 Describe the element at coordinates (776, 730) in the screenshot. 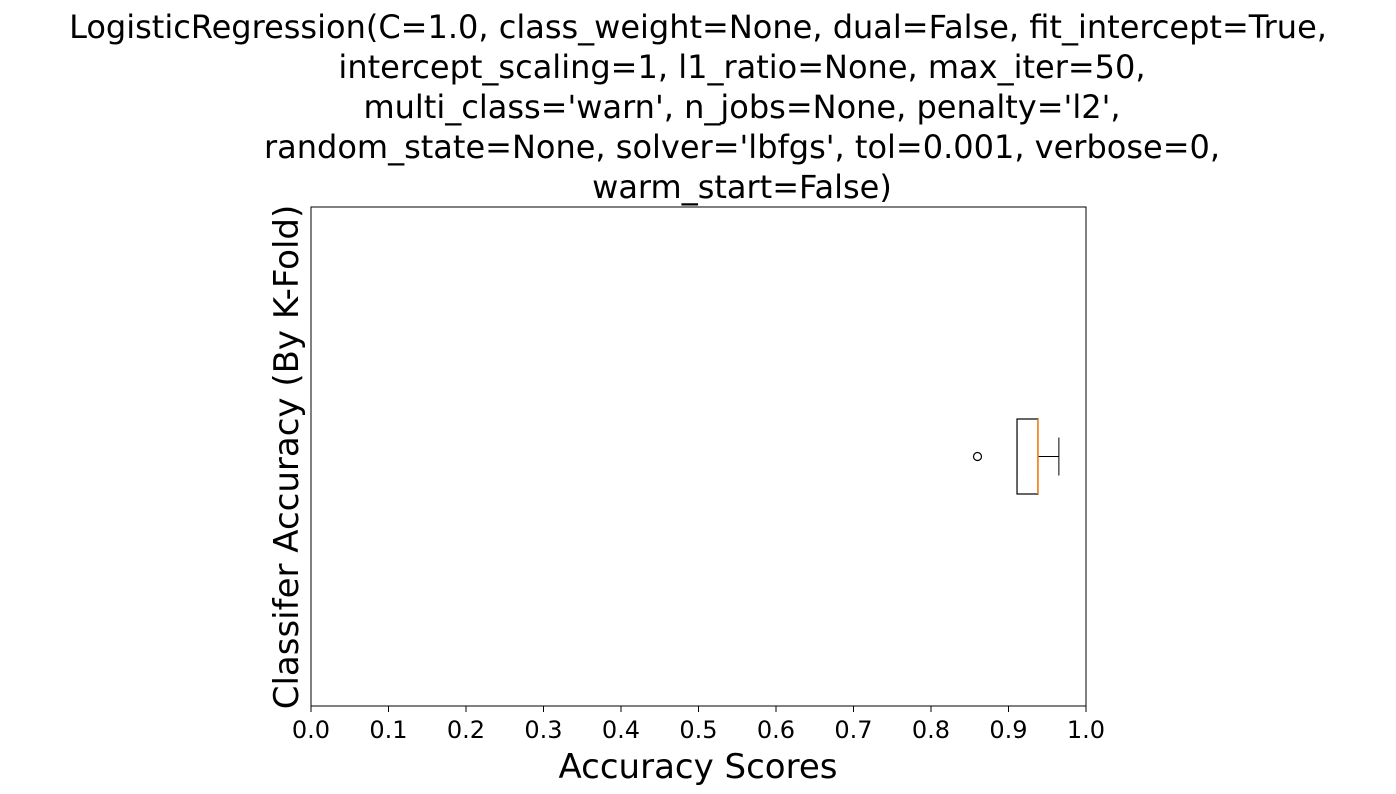

I see `x-tick-label: 0.6` at that location.